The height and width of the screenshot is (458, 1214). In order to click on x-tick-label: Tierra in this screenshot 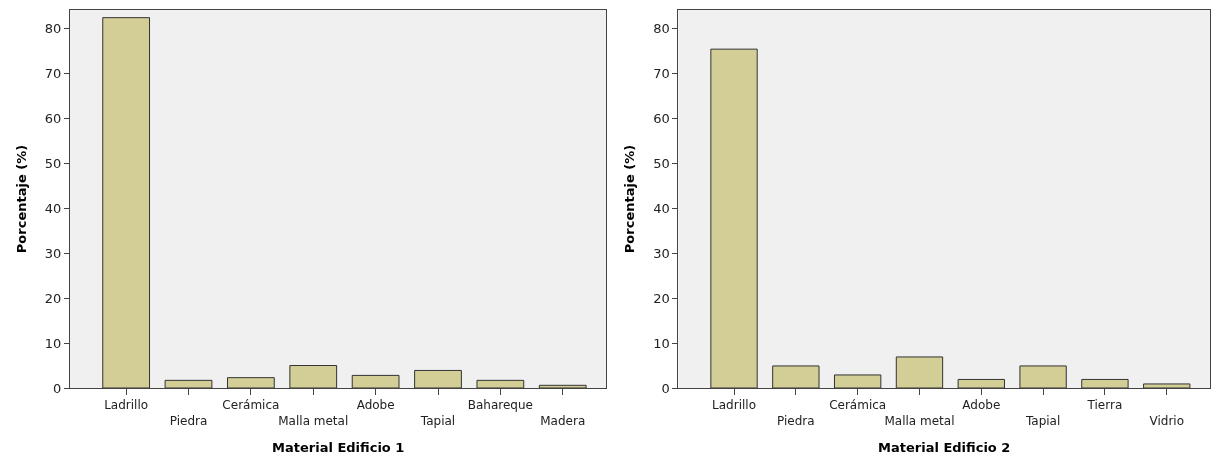, I will do `click(1104, 405)`.